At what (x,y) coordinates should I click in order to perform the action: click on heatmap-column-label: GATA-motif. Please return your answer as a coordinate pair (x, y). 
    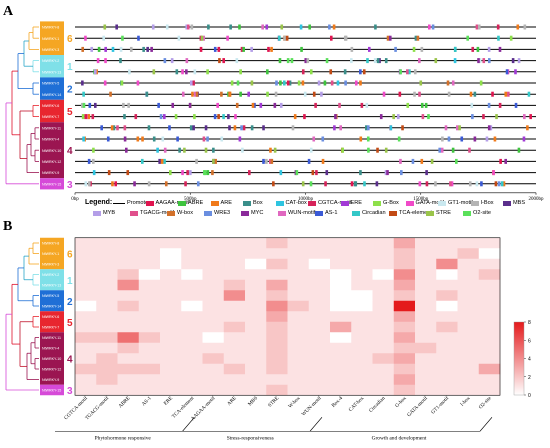
    Looking at the image, I should click on (417, 407).